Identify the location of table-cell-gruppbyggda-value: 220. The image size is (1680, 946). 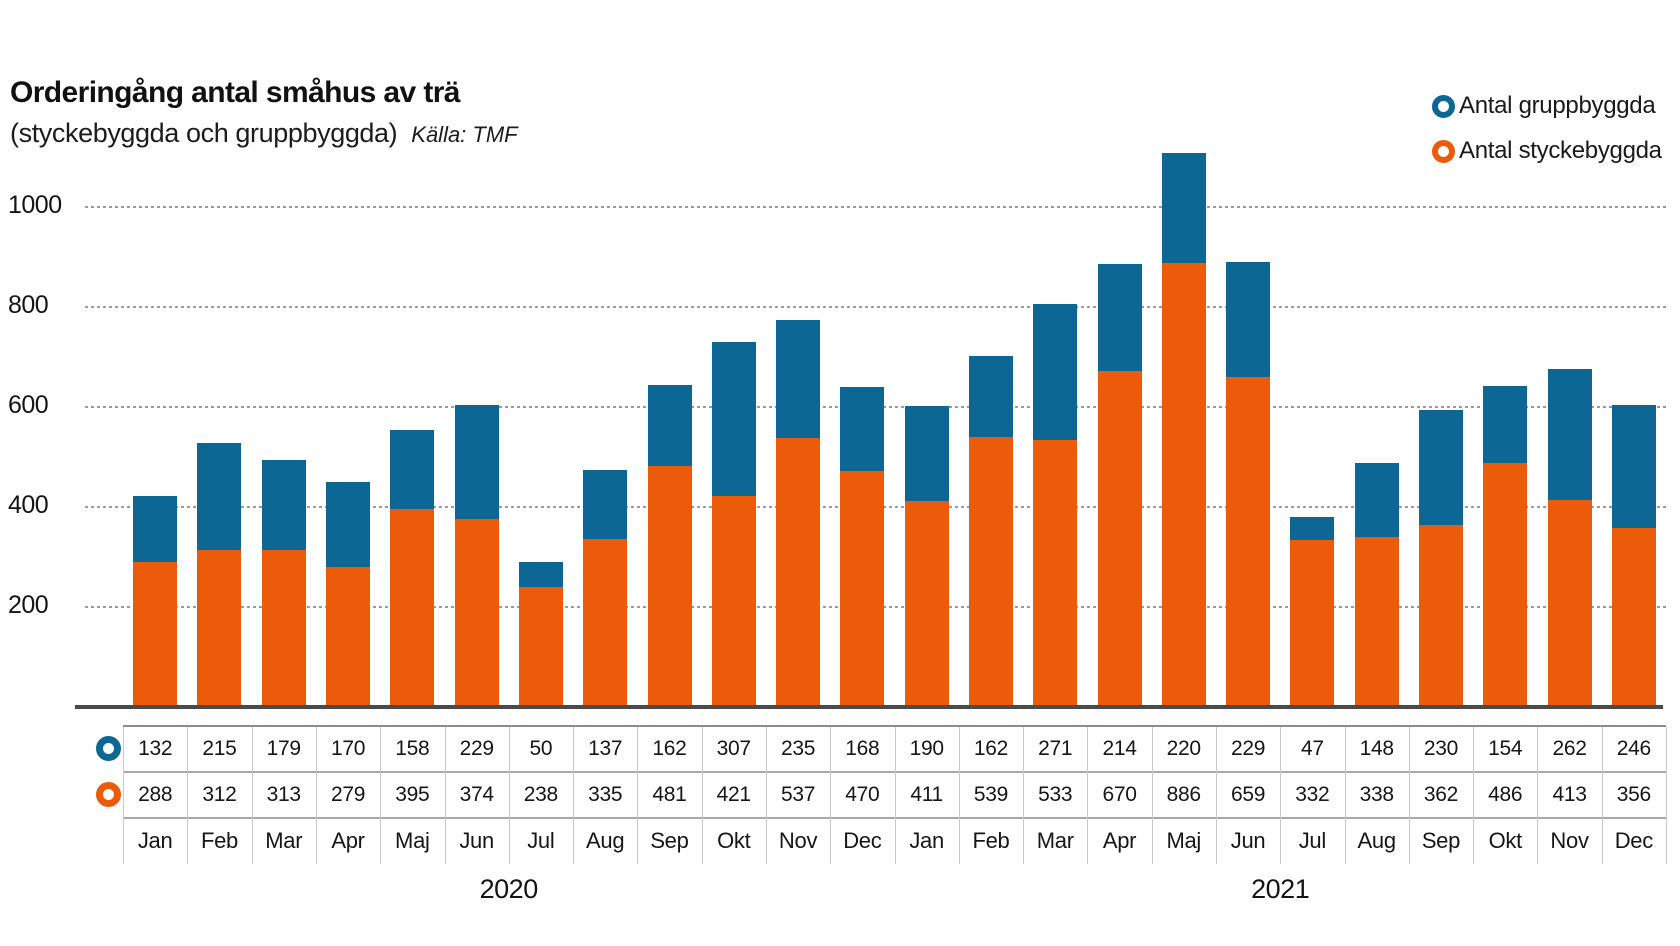
(1183, 748).